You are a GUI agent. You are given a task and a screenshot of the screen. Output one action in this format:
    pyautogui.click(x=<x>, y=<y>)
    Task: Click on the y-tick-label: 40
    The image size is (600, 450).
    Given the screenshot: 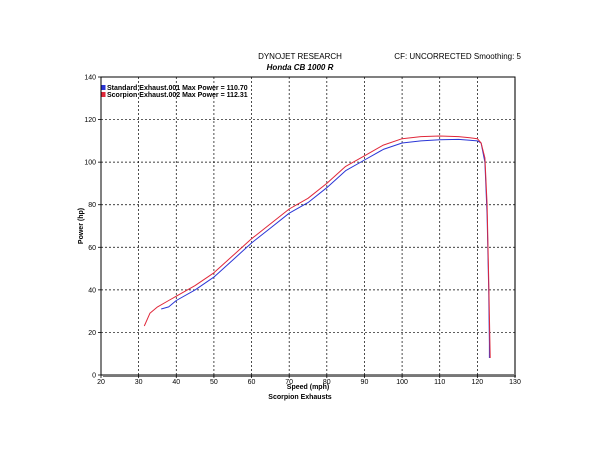 What is the action you would take?
    pyautogui.click(x=92, y=290)
    